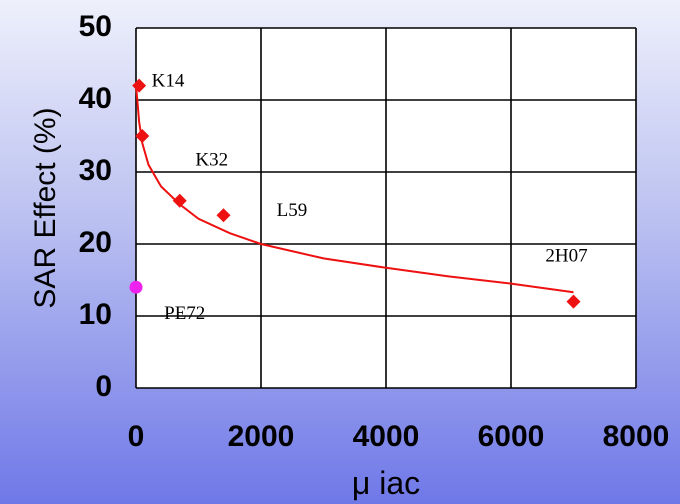 This screenshot has width=680, height=504. I want to click on y-tick-label: 40, so click(95, 98).